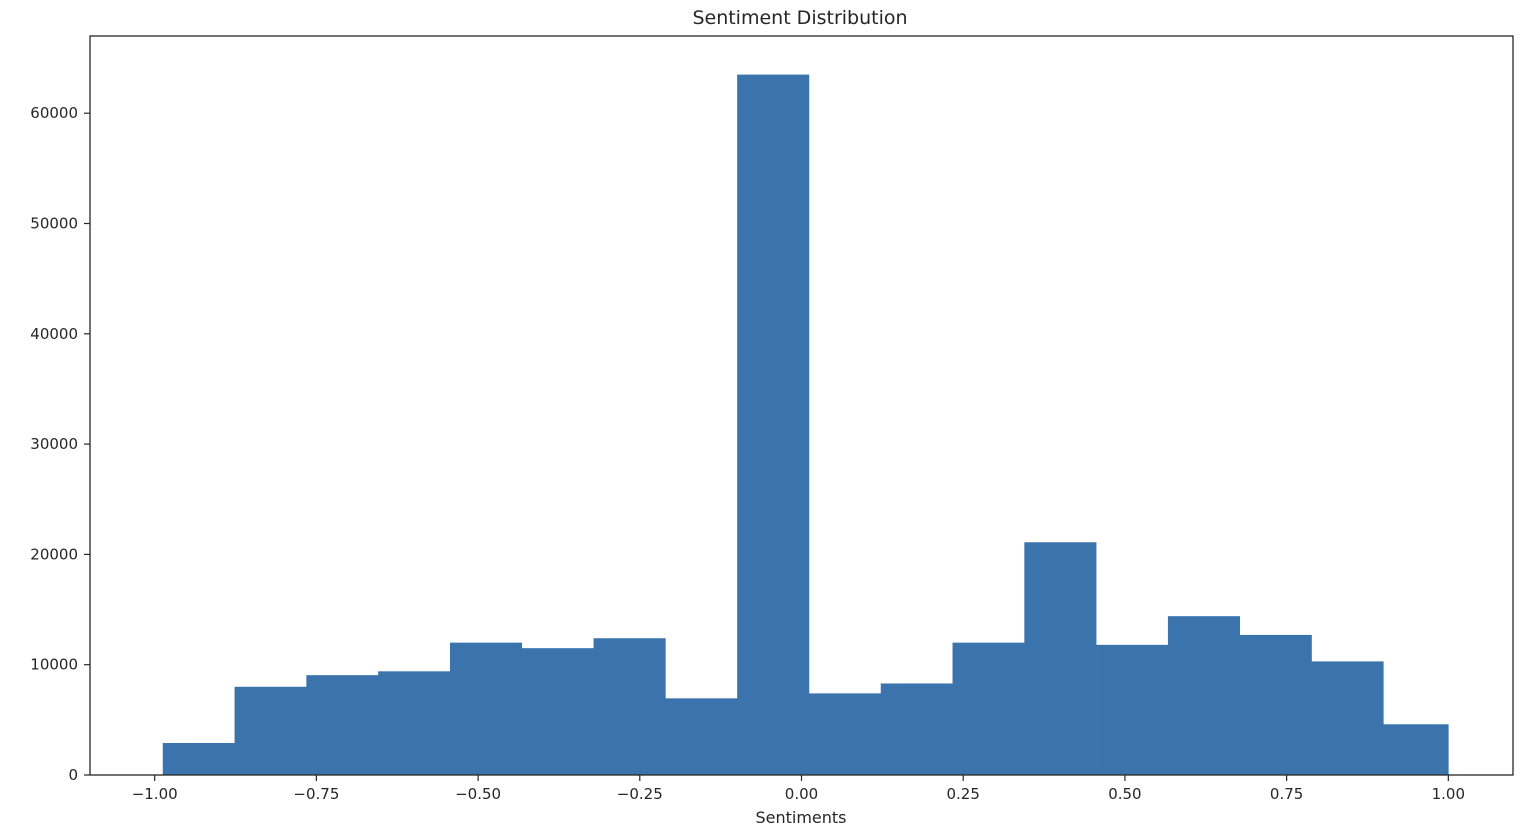 The image size is (1532, 834). I want to click on y-tick-label: 30000, so click(54, 444).